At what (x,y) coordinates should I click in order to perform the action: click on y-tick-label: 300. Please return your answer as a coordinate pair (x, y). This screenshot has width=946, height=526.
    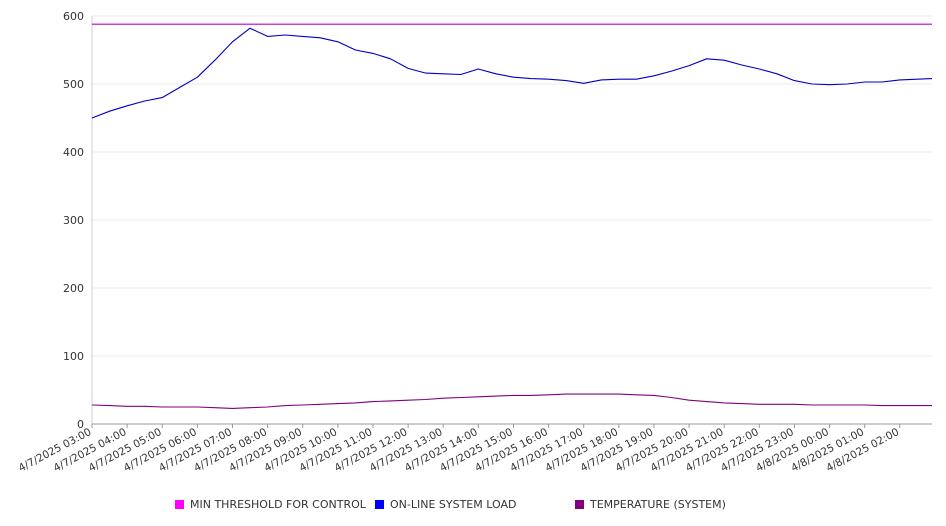
    Looking at the image, I should click on (73, 220).